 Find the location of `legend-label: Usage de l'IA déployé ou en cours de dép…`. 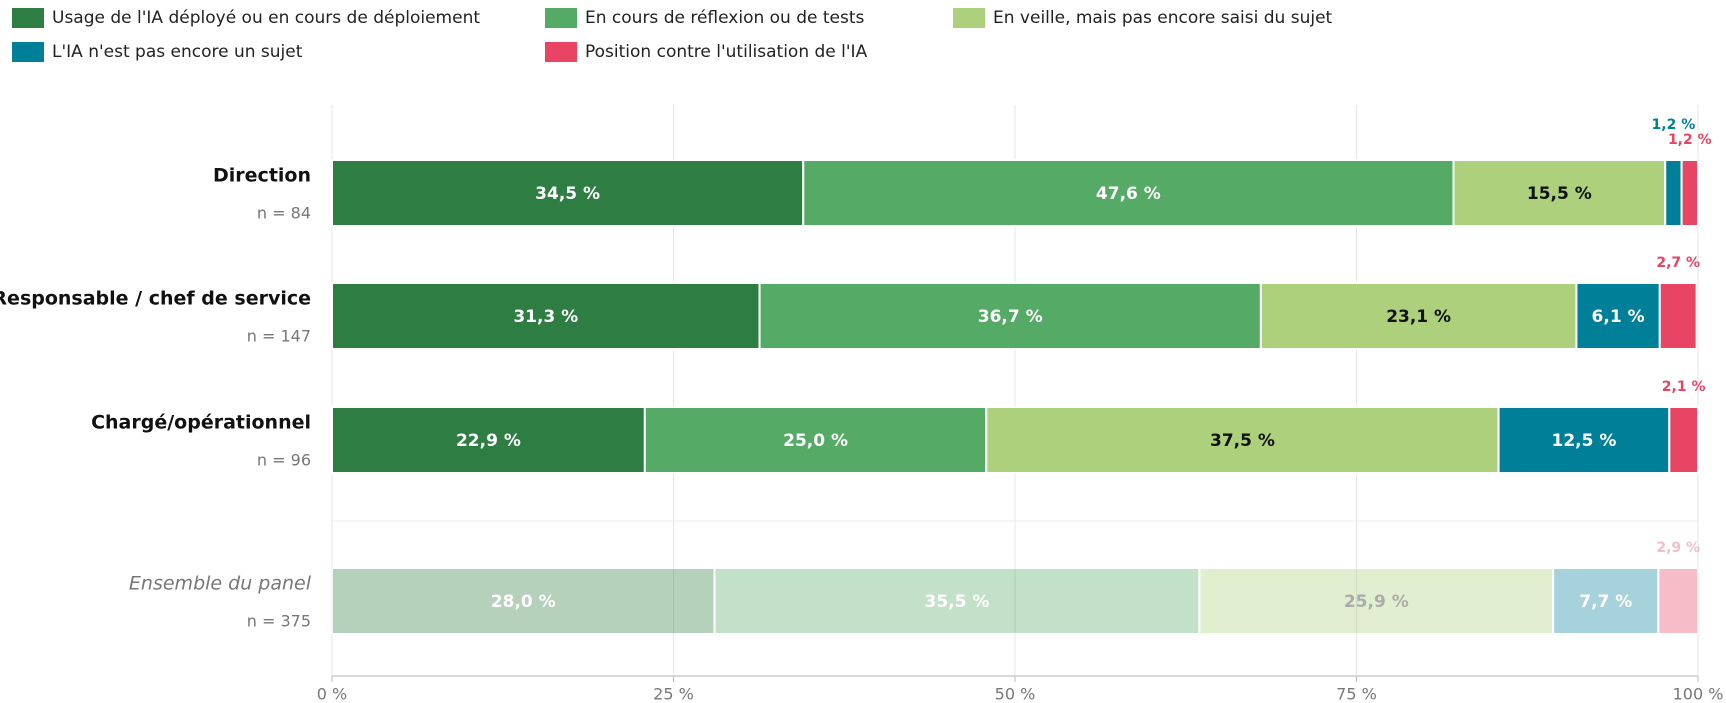

legend-label: Usage de l'IA déployé ou en cours de dép… is located at coordinates (266, 18).